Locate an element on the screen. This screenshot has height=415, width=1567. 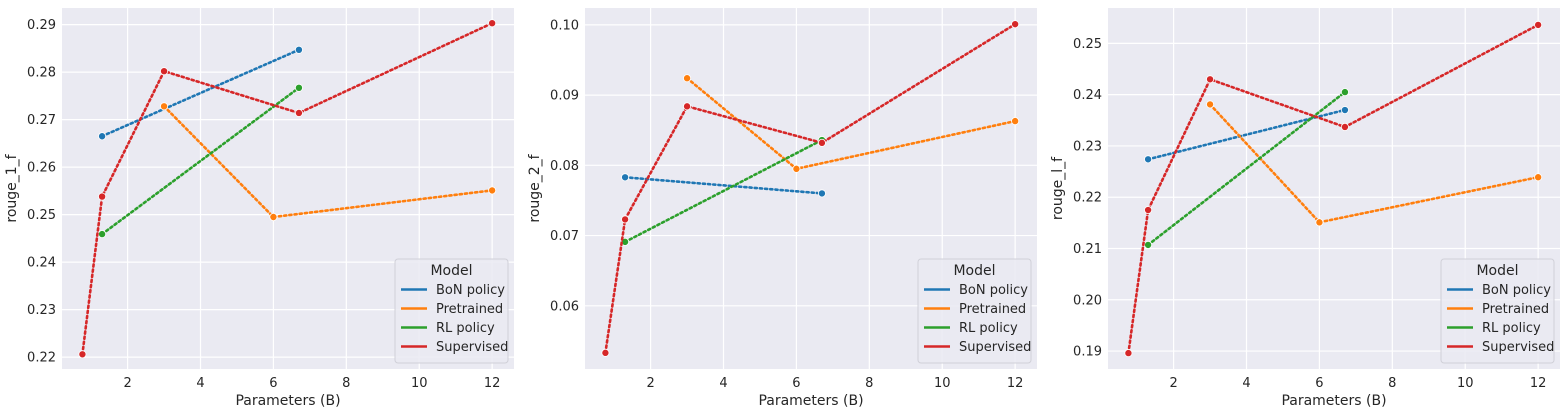
y-tick-label: 0.22 is located at coordinates (1087, 198).